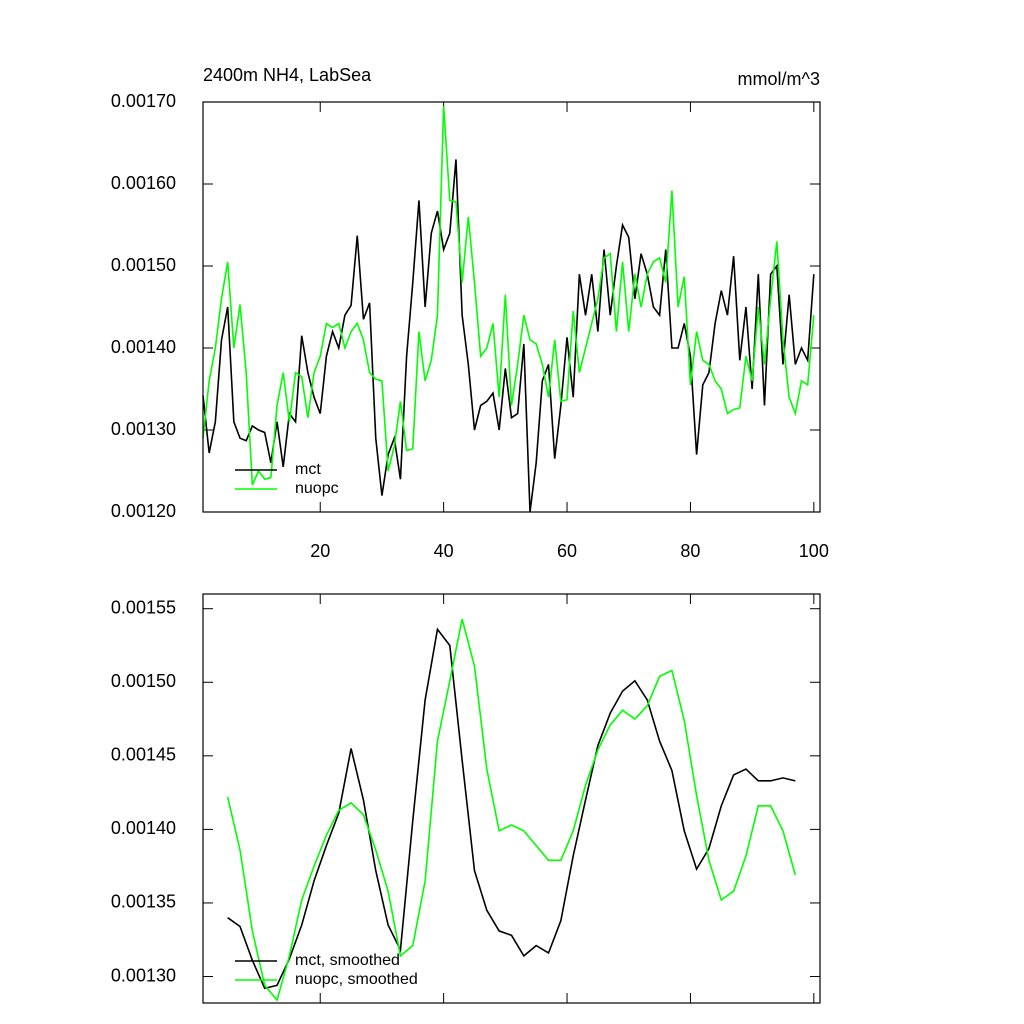 The width and height of the screenshot is (1024, 1024). What do you see at coordinates (308, 469) in the screenshot?
I see `legend-label: mct` at bounding box center [308, 469].